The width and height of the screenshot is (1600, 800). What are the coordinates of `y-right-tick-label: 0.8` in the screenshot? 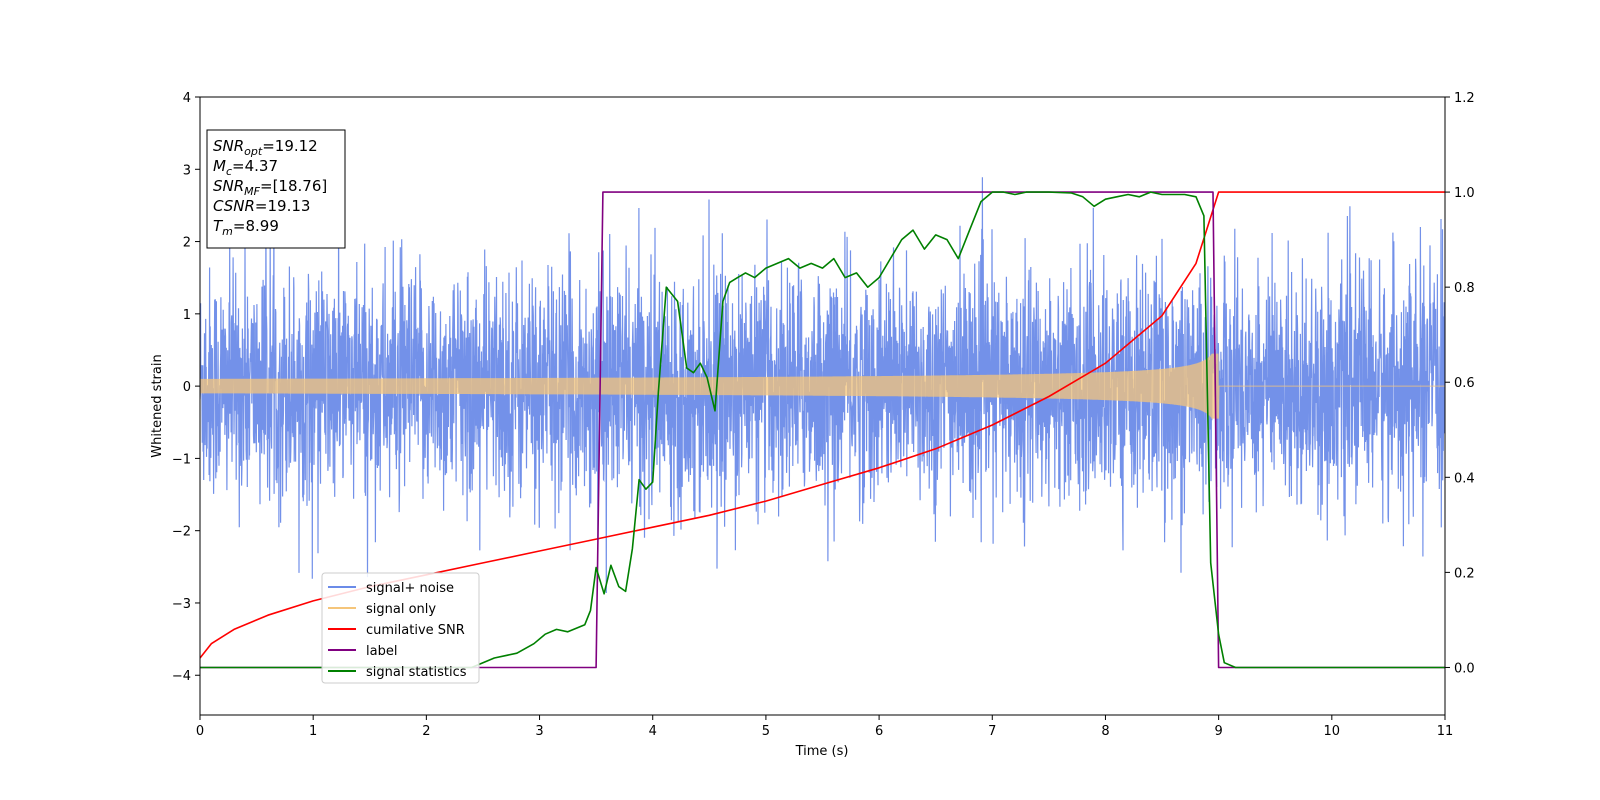 It's located at (1464, 288).